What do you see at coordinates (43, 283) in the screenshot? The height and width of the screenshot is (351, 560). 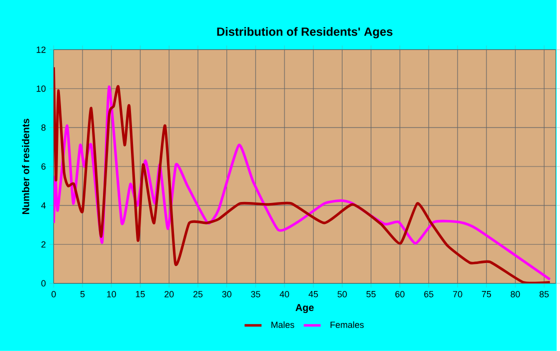 I see `y-tick-label: 0` at bounding box center [43, 283].